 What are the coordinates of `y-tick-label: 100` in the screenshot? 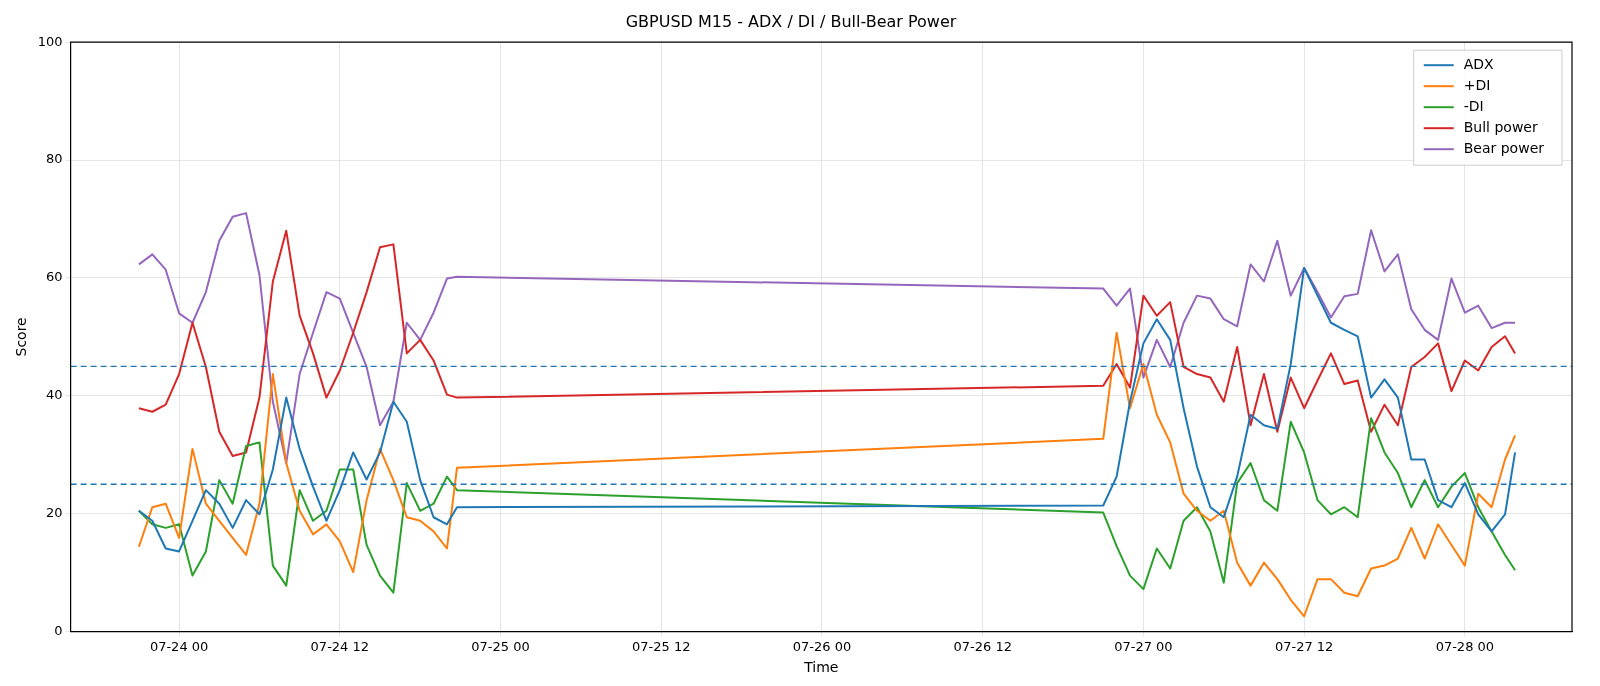 It's located at (50, 41).